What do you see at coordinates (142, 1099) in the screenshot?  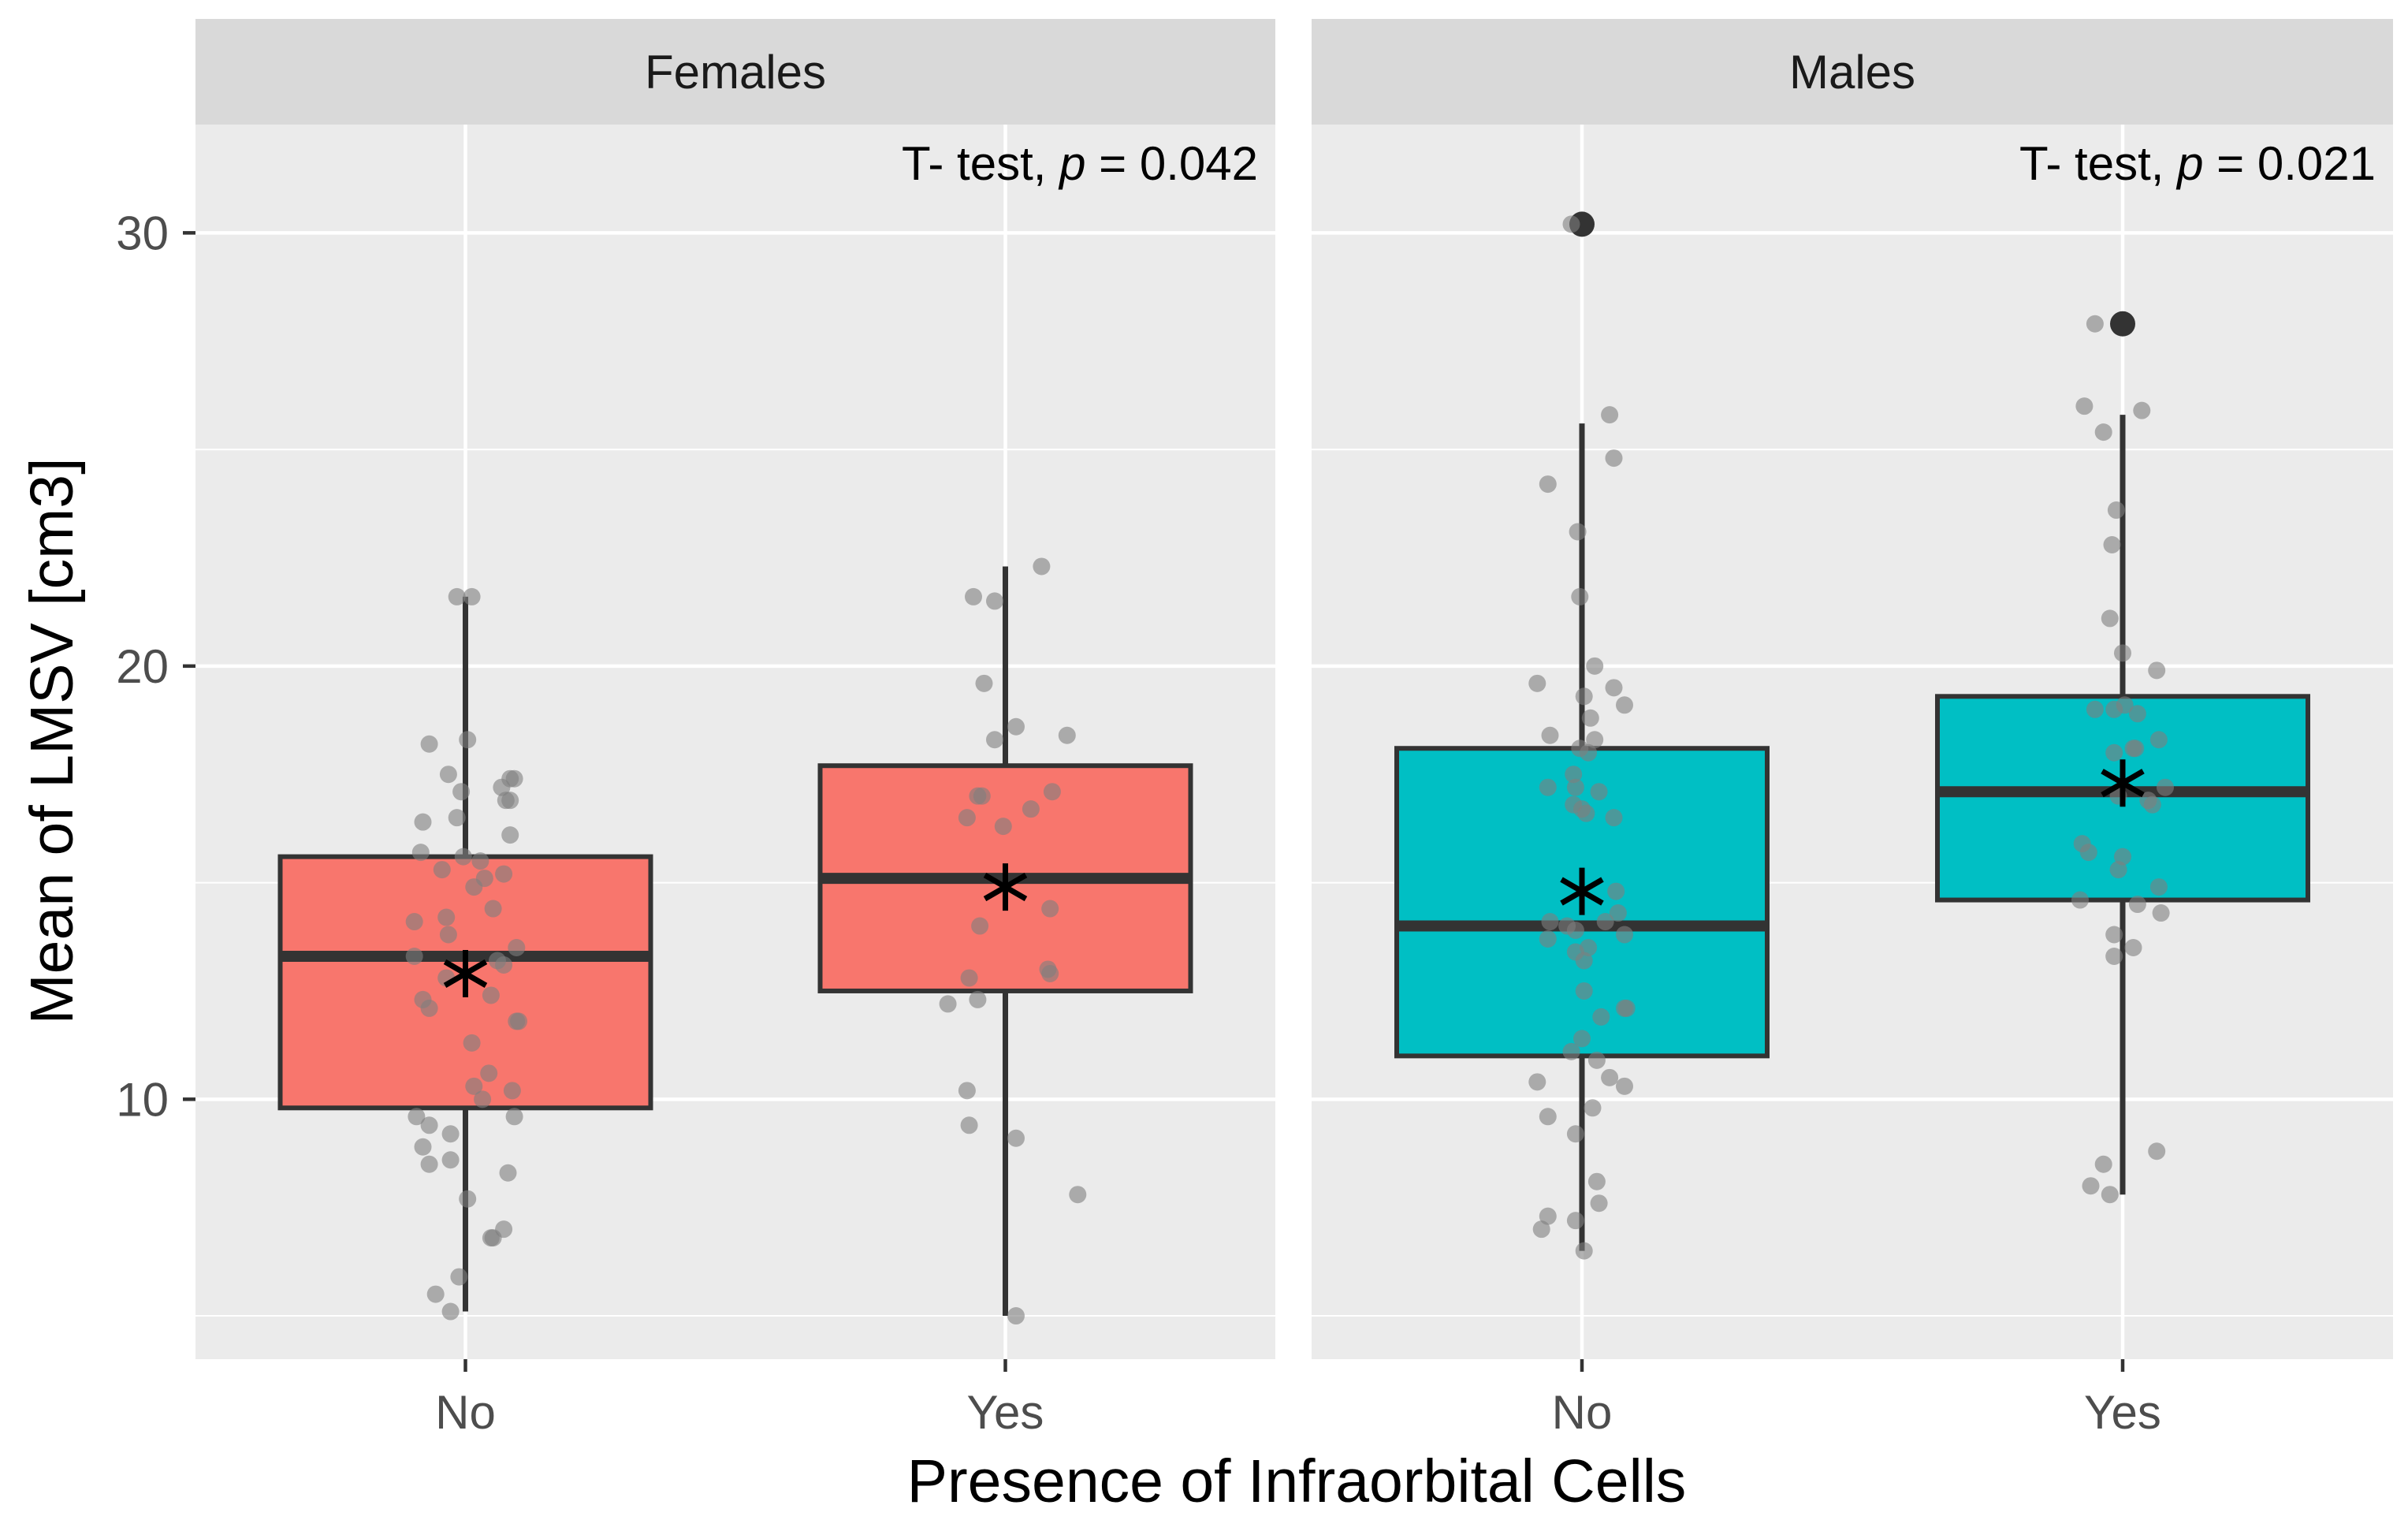 I see `y-tick-label: 10` at bounding box center [142, 1099].